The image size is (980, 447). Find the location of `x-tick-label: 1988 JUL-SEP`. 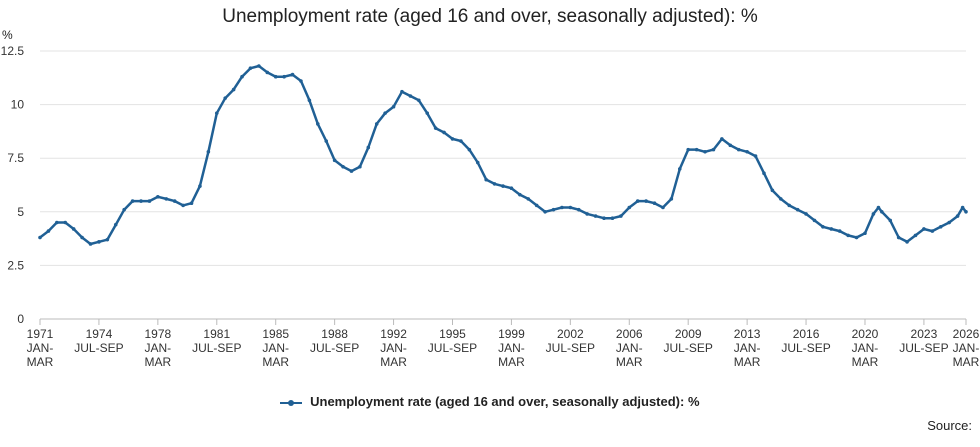

x-tick-label: 1988 JUL-SEP is located at coordinates (334, 341).